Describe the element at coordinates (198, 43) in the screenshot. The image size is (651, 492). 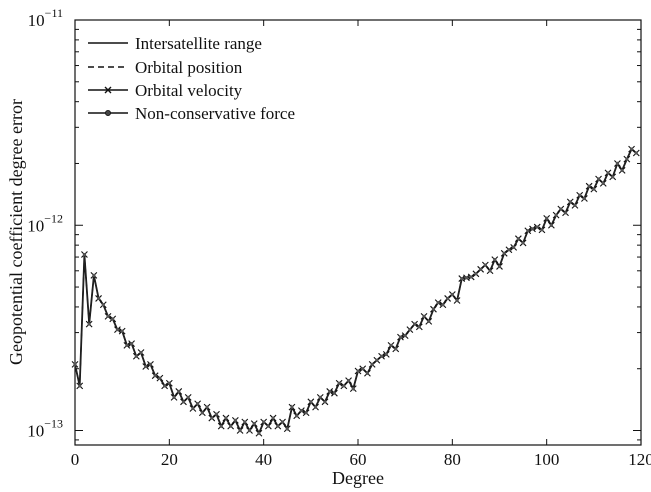
I see `legend-label-intersatellite-range: Intersatellite range` at that location.